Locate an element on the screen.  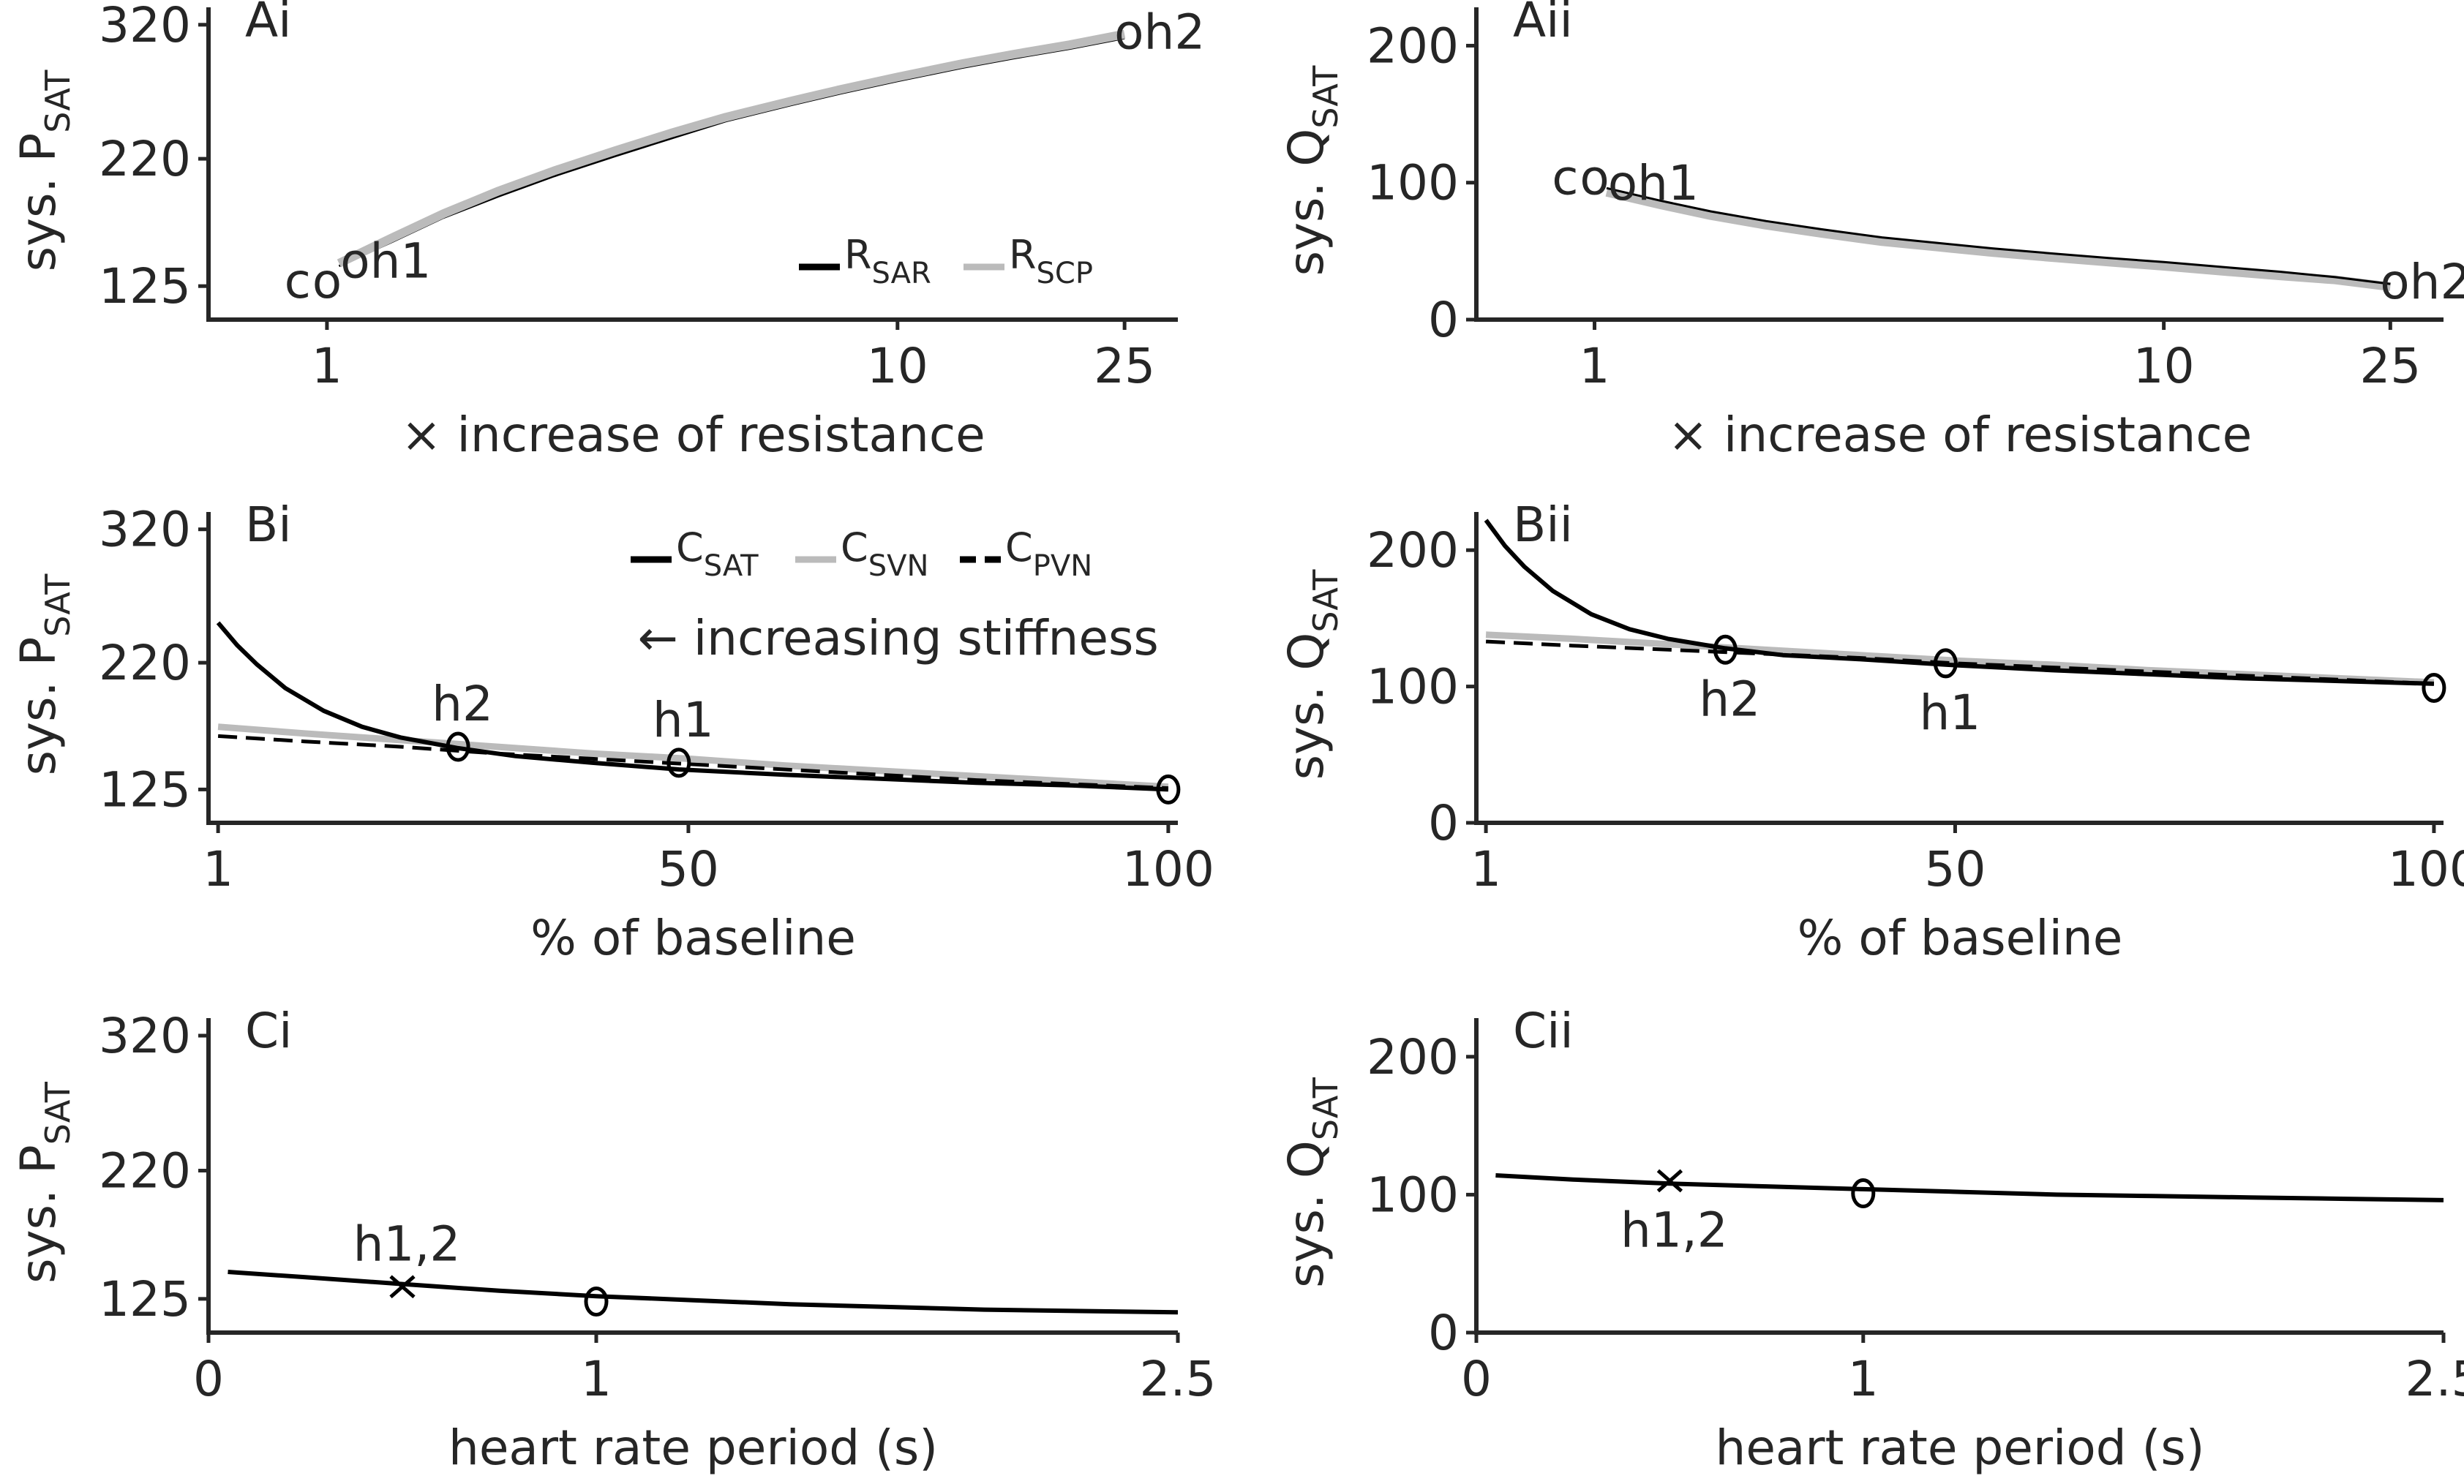
legend: CSAT CSVN CPVN is located at coordinates (861, 553).